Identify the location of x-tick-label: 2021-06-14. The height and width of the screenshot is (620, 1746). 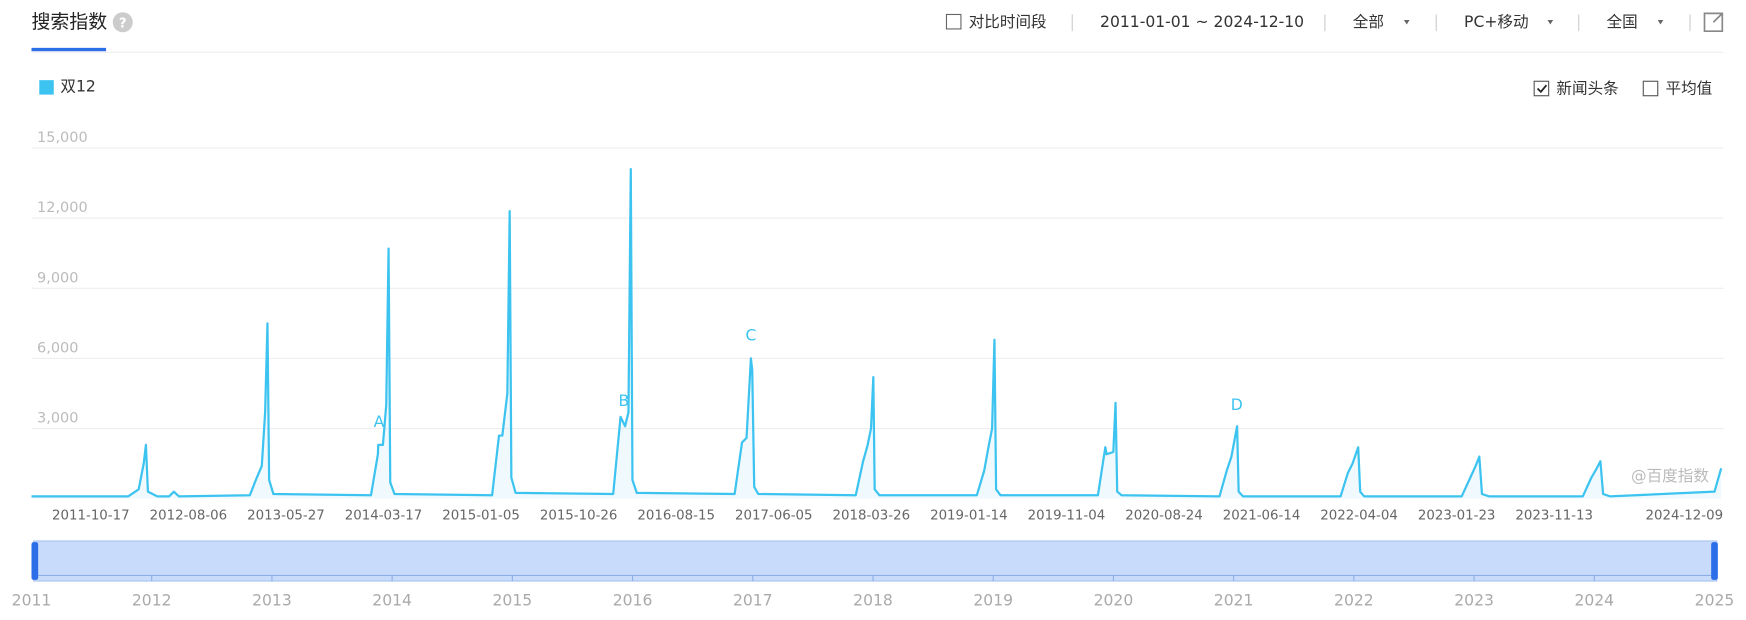
(1262, 515).